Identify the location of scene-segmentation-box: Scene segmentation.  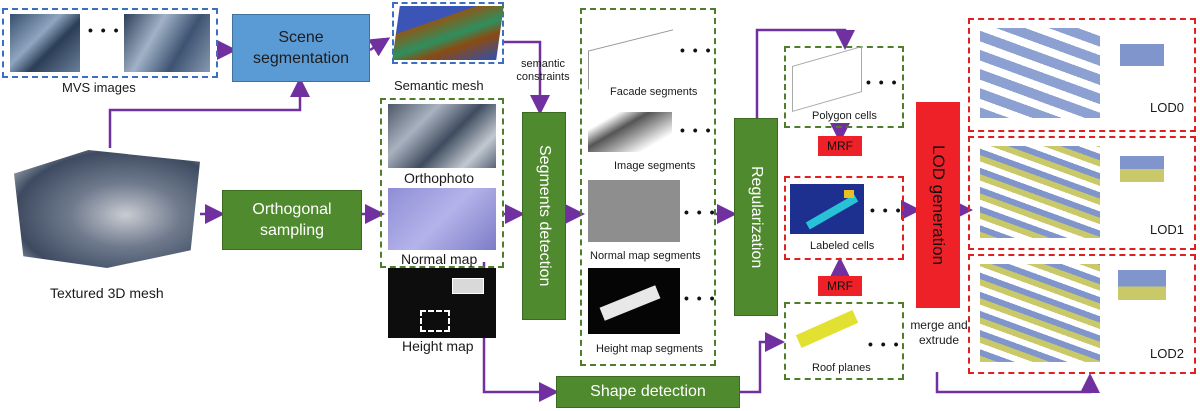
(301, 48).